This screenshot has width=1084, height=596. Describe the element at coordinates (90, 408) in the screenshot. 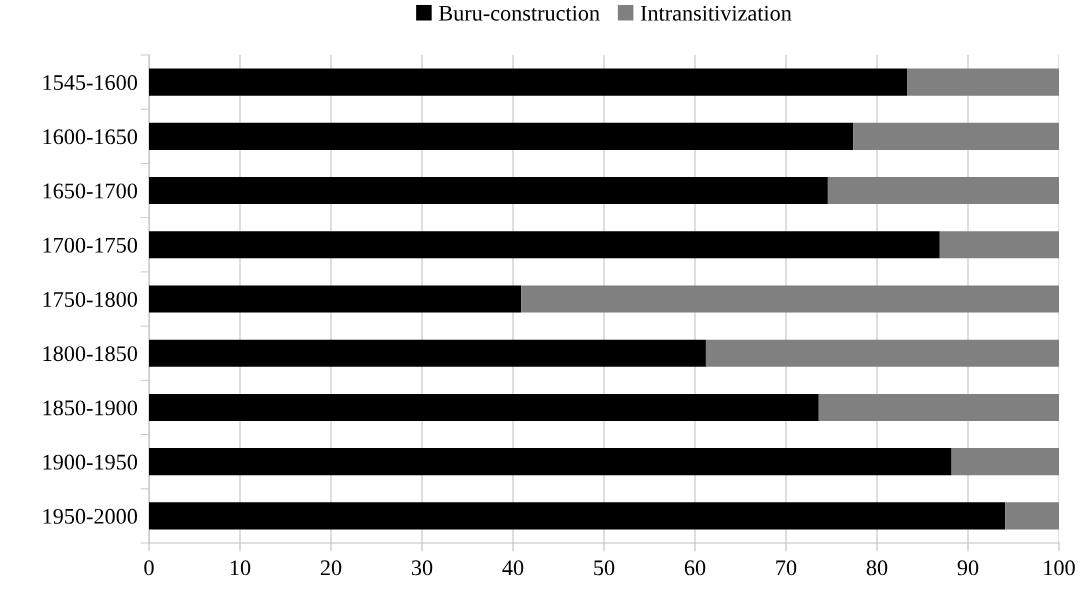

I see `y-tick-label: 1850-1900` at that location.